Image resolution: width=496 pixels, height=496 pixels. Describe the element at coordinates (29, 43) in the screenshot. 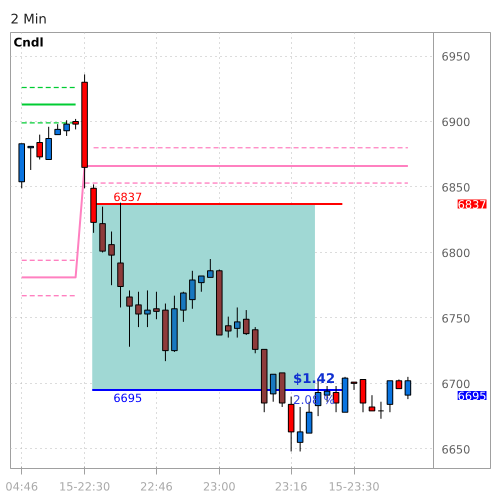

I see `annotation: Cndl` at that location.